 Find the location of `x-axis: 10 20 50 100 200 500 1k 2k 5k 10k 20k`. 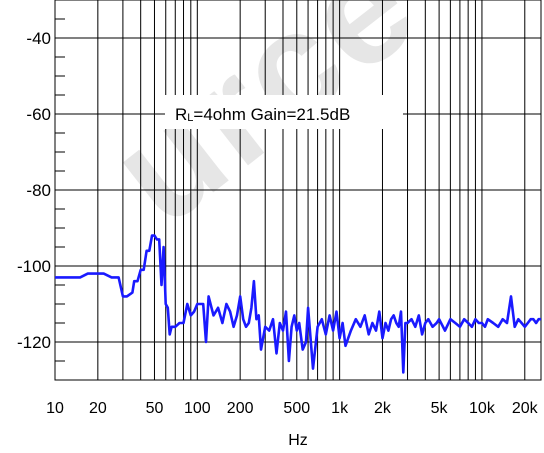

x-axis: 10 20 50 100 200 500 1k 2k 5k 10k 20k is located at coordinates (292, 408).